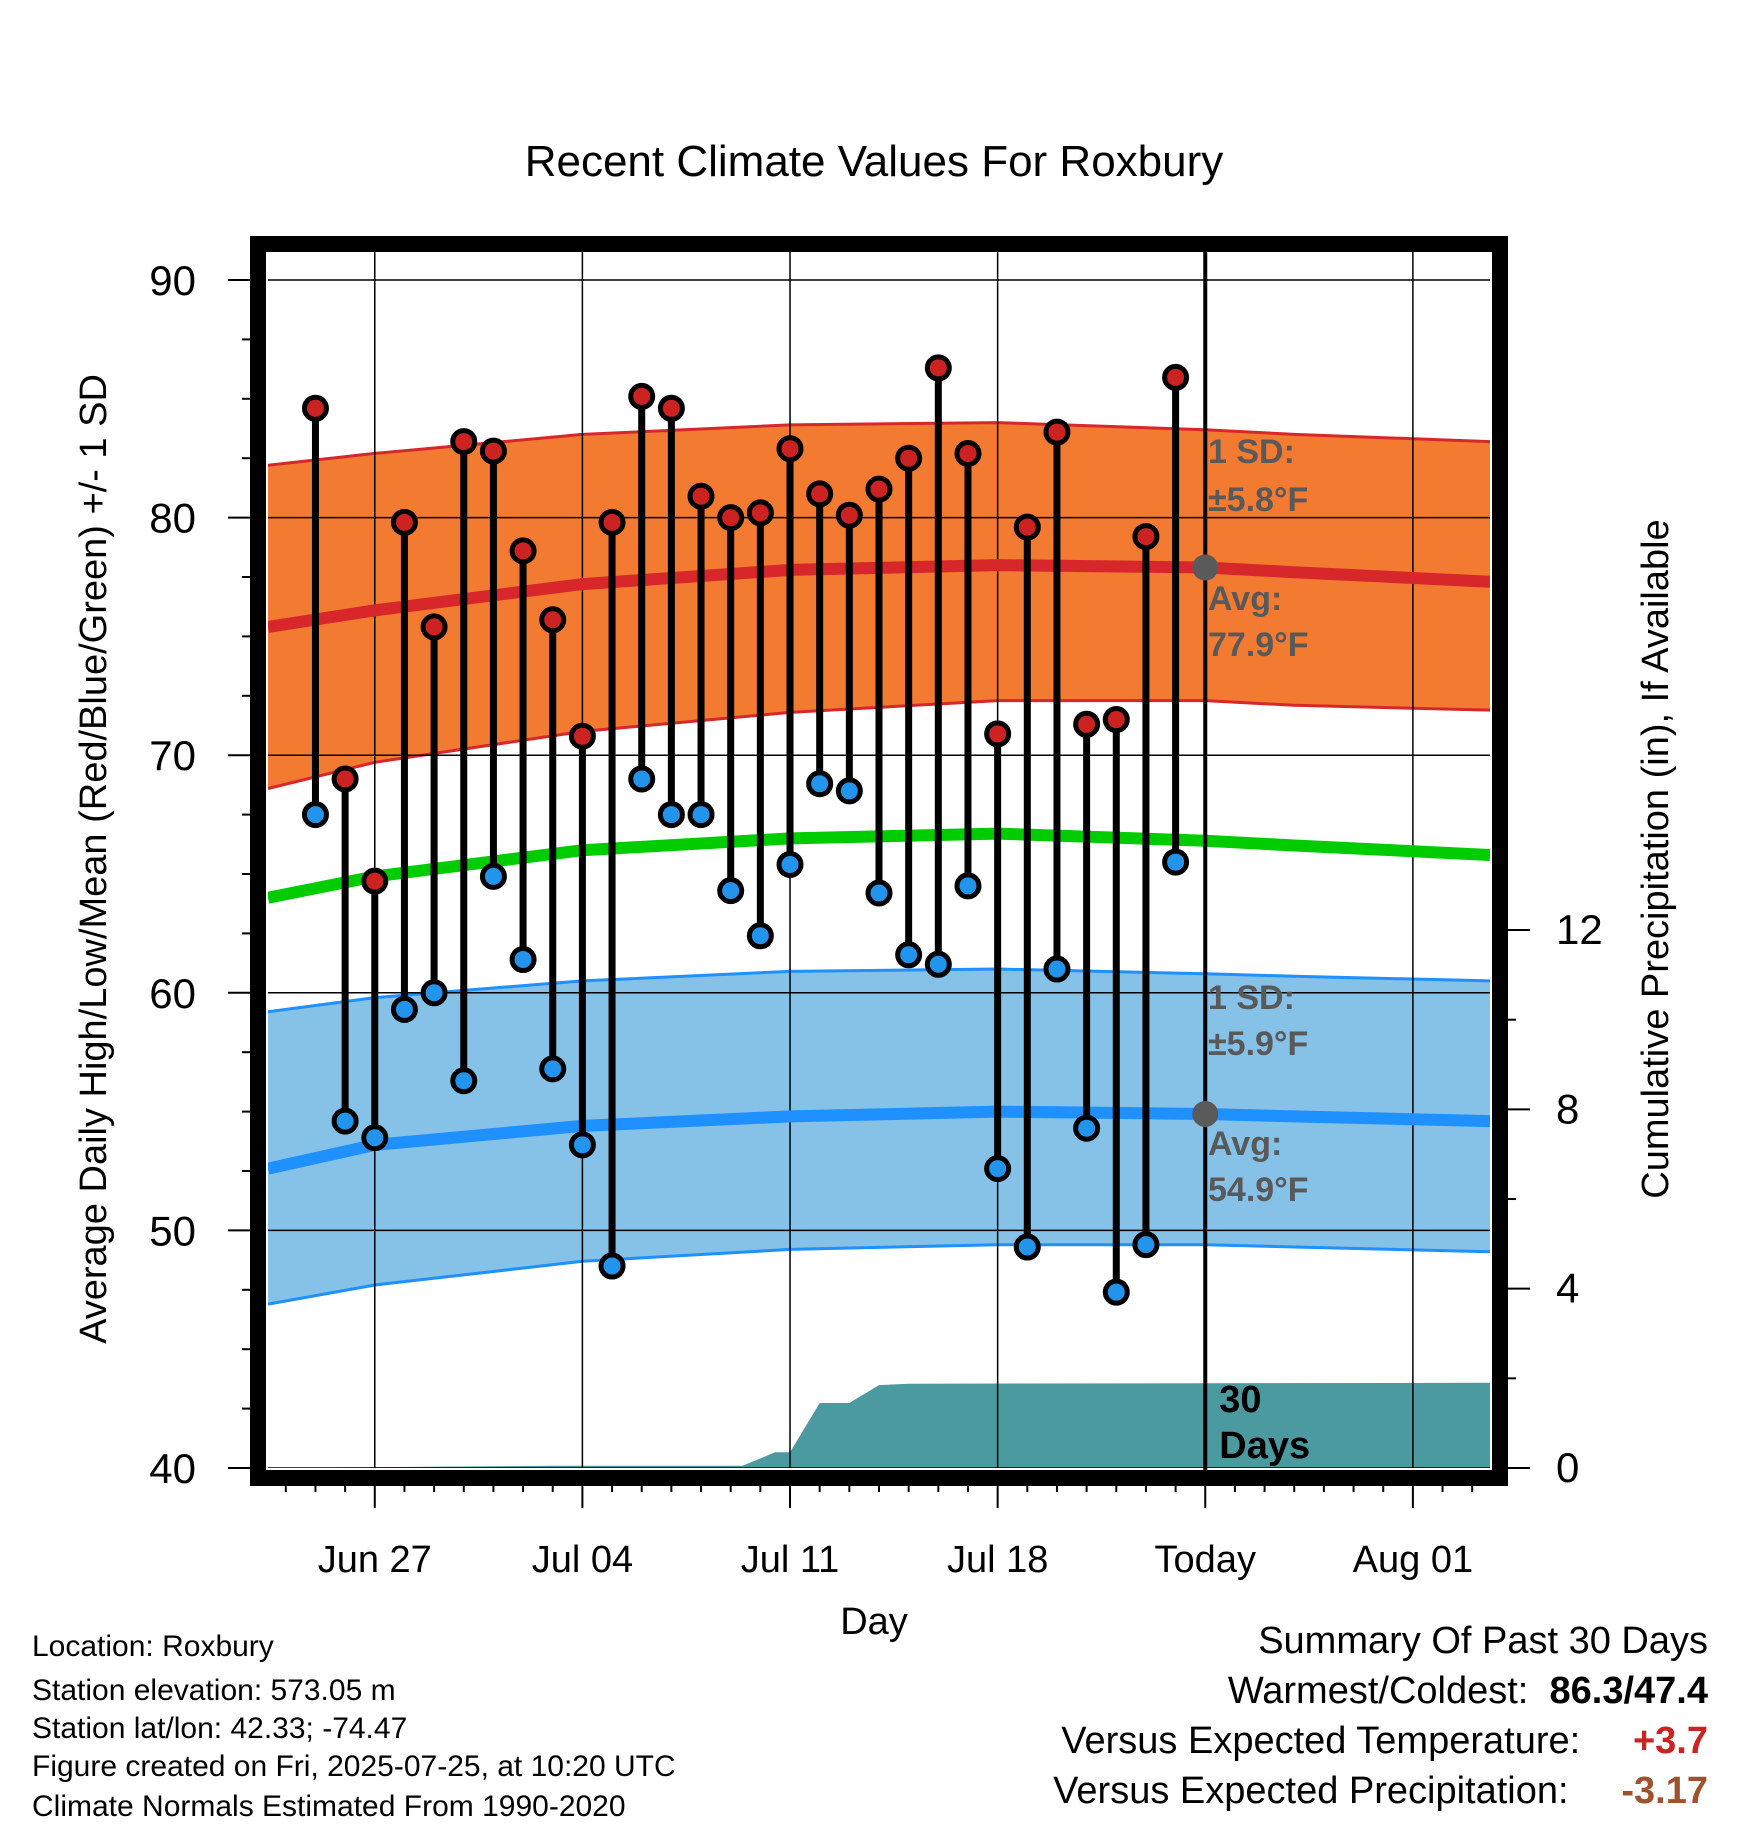 Image resolution: width=1748 pixels, height=1828 pixels. I want to click on today-period-label: 30 Days, so click(1264, 1423).